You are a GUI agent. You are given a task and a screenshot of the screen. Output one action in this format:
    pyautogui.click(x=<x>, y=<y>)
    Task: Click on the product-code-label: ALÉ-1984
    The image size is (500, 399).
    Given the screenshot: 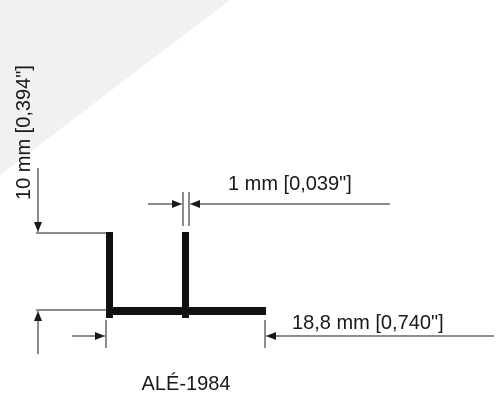 What is the action you would take?
    pyautogui.click(x=186, y=383)
    